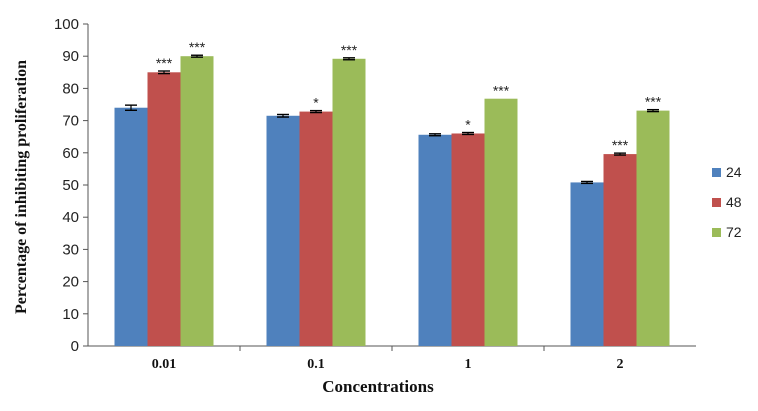 This screenshot has width=758, height=411. I want to click on y-tick-label: 70, so click(70, 121).